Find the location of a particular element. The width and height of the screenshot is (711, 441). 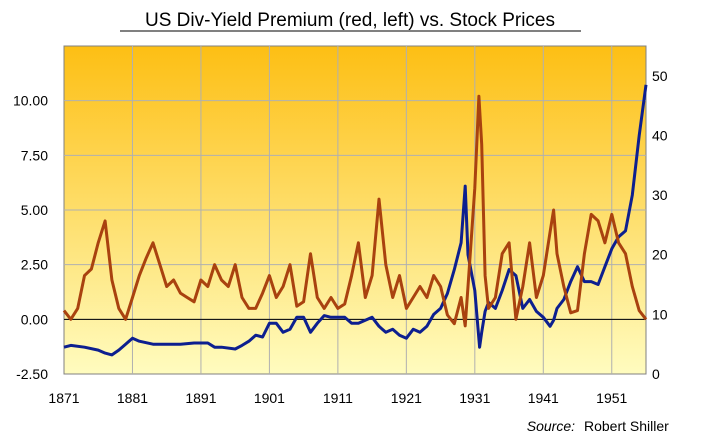

left-tick-label: 0.00 is located at coordinates (34, 319).